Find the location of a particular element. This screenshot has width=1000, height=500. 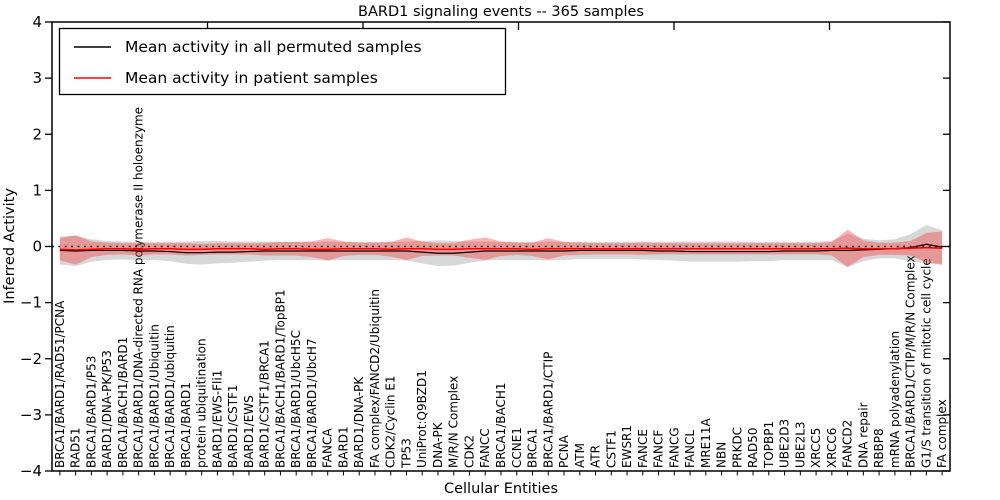

y-tick-label: 0 is located at coordinates (37, 247).